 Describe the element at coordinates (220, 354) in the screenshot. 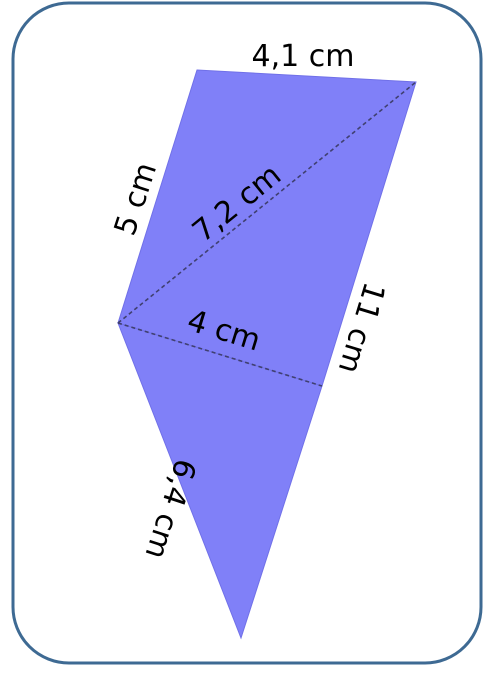

I see `middle-diagonal-line` at that location.